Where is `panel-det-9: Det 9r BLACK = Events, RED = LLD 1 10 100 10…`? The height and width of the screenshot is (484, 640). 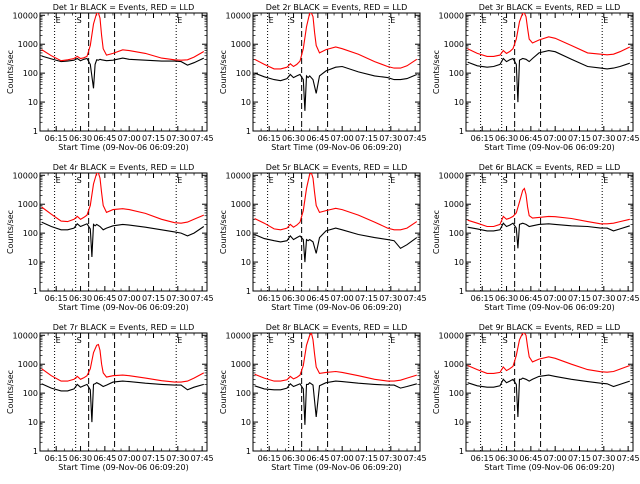 panel-det-9: Det 9r BLACK = Events, RED = LLD 1 10 100 10… is located at coordinates (536, 397).